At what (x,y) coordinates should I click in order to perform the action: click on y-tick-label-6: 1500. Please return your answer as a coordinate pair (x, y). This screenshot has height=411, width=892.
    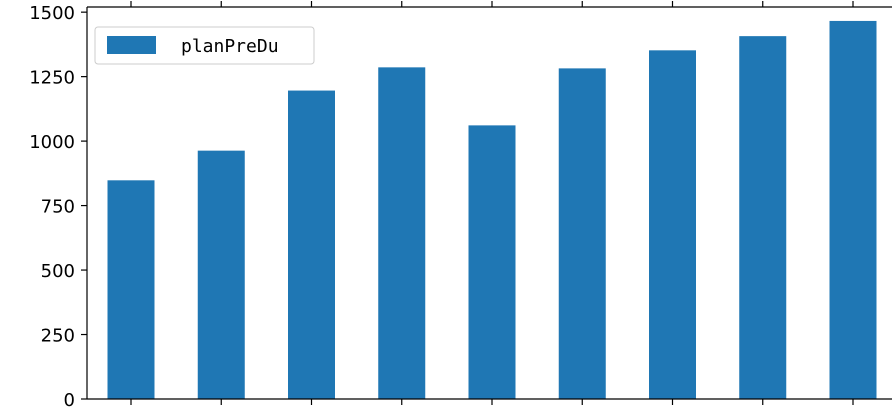
    Looking at the image, I should click on (52, 13).